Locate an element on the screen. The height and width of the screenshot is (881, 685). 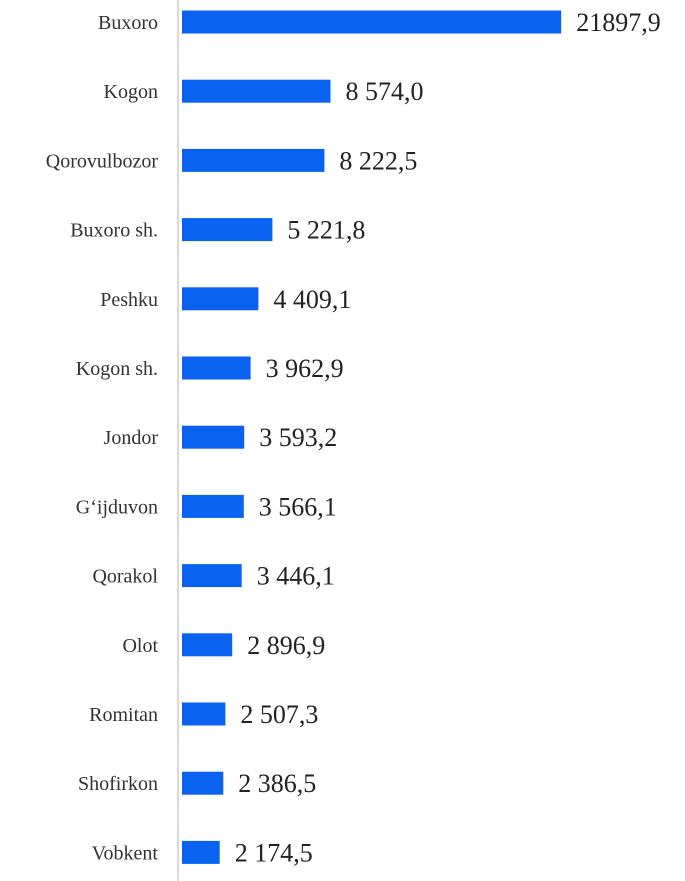
category-label: Kogon is located at coordinates (131, 92).